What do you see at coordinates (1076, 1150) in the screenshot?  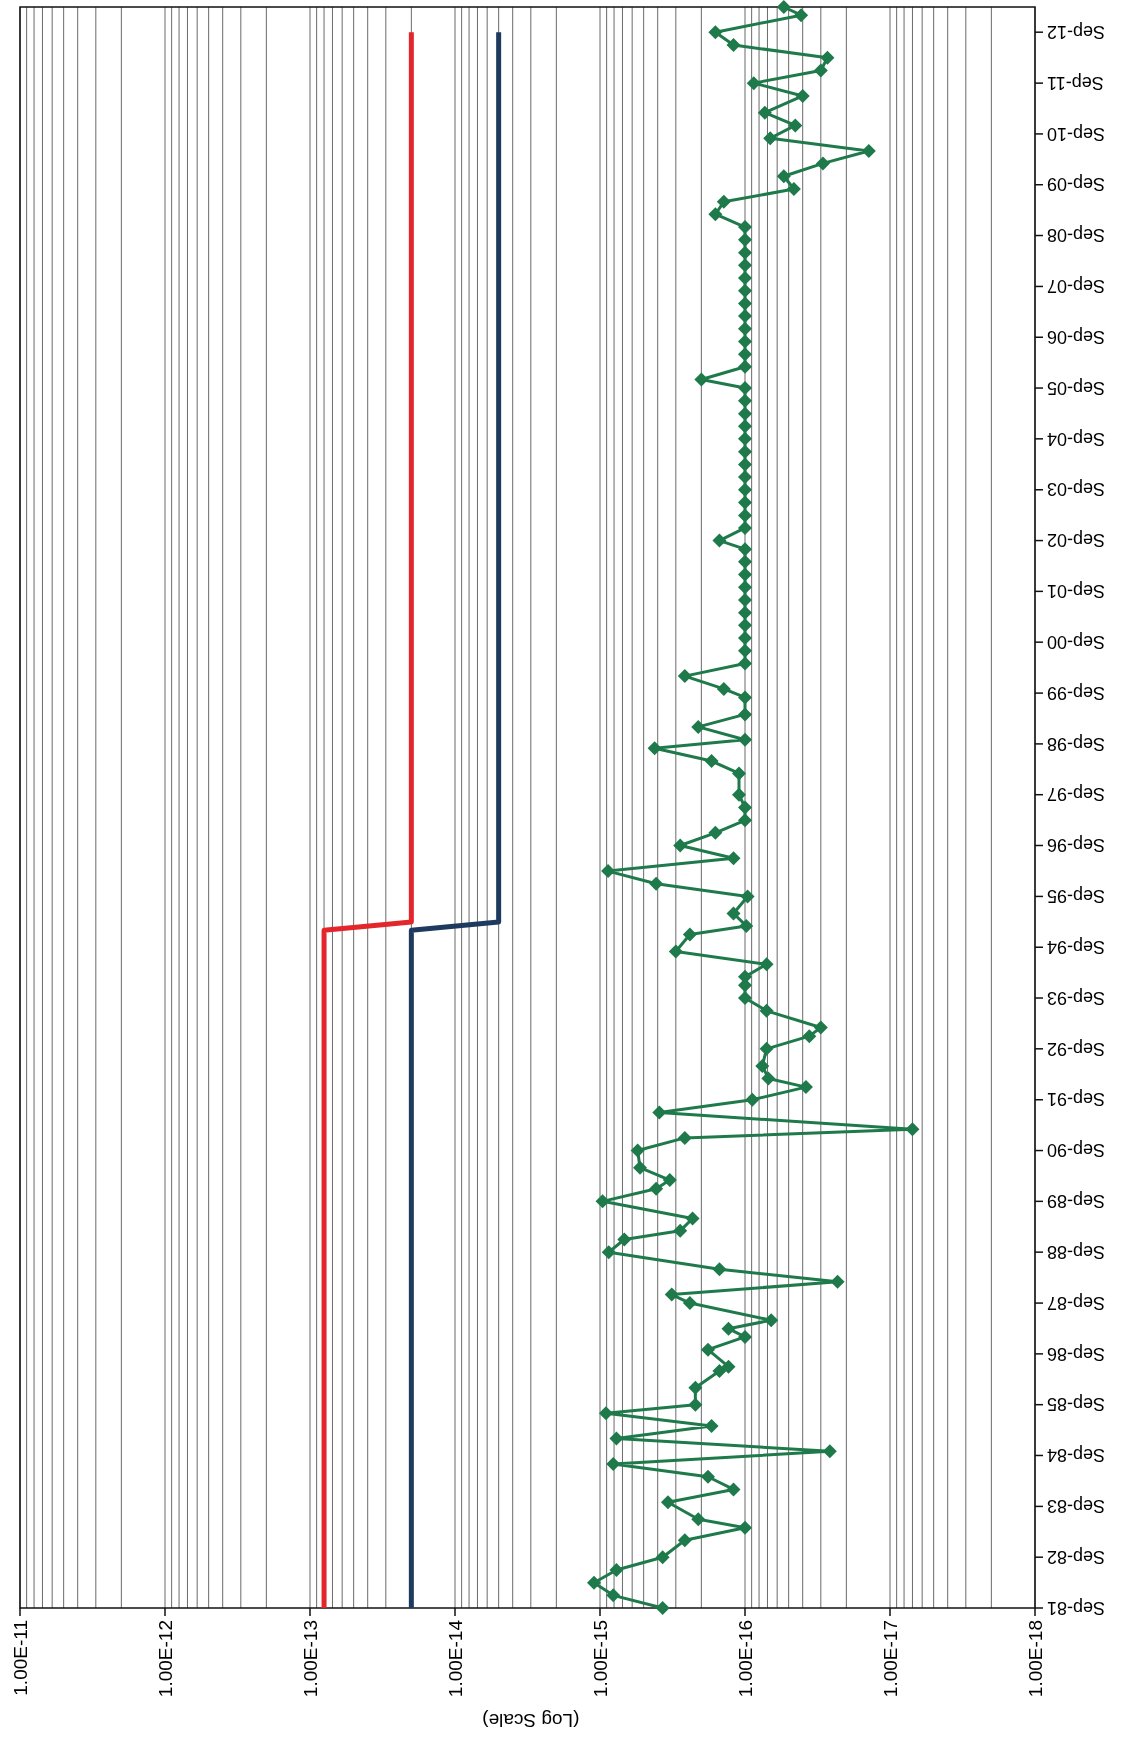 I see `y-tick-label: Sep-90` at bounding box center [1076, 1150].